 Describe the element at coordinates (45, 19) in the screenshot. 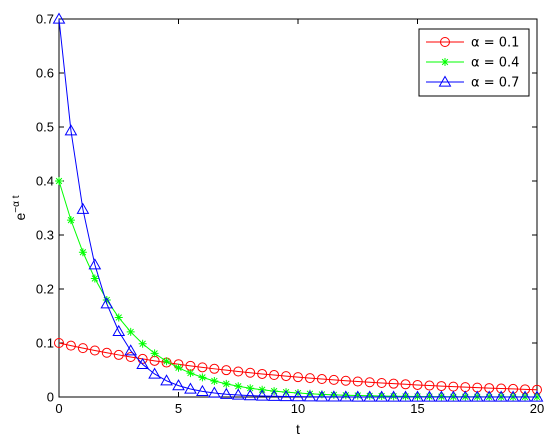

I see `y-tick-label: 0.7` at that location.